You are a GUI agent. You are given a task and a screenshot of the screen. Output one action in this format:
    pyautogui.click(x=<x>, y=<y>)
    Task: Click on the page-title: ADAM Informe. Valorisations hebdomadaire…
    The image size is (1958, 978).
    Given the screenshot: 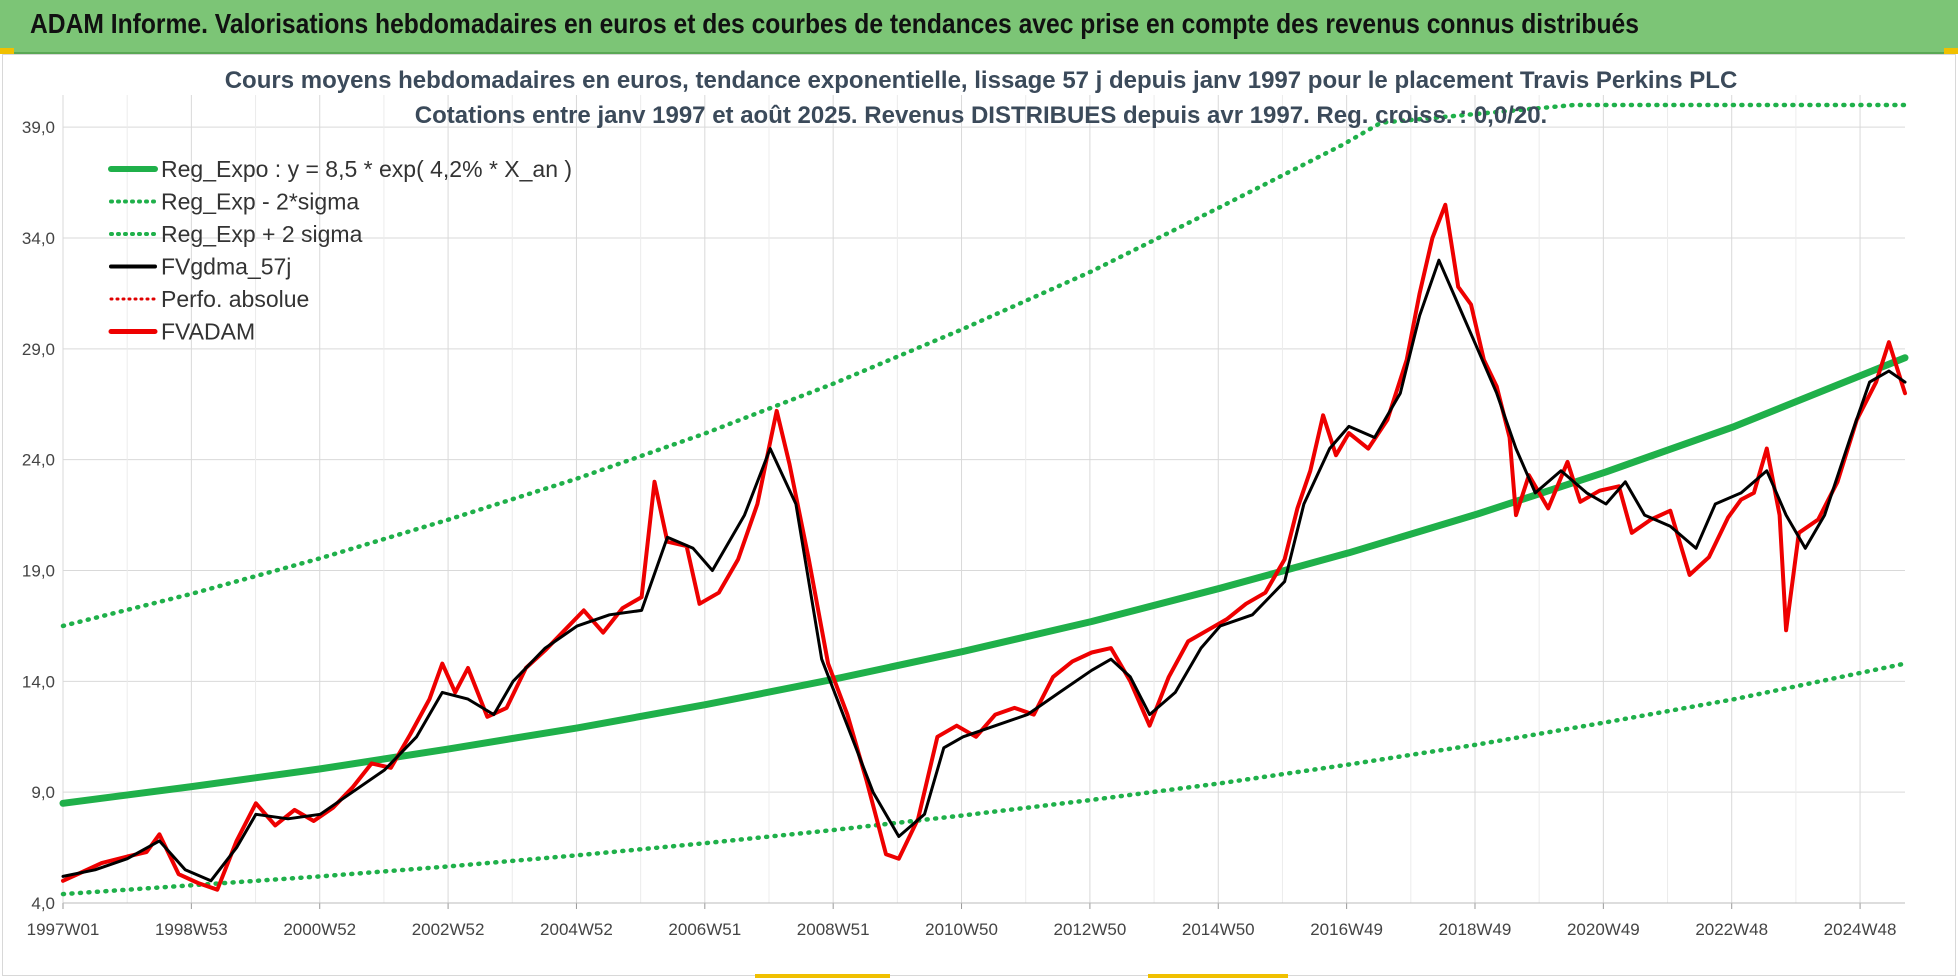 What is the action you would take?
    pyautogui.click(x=834, y=23)
    